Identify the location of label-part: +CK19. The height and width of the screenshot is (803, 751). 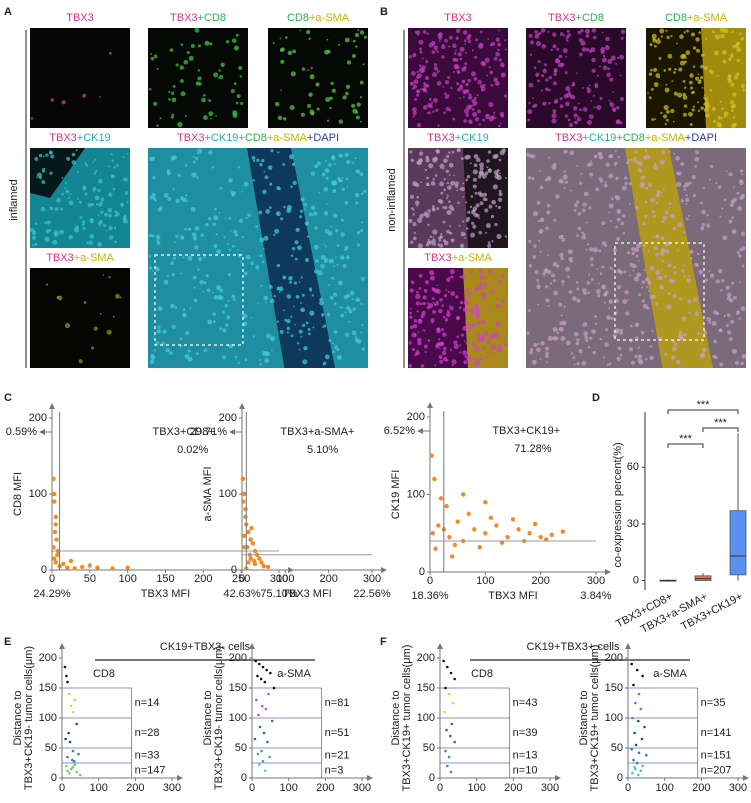
(94, 138).